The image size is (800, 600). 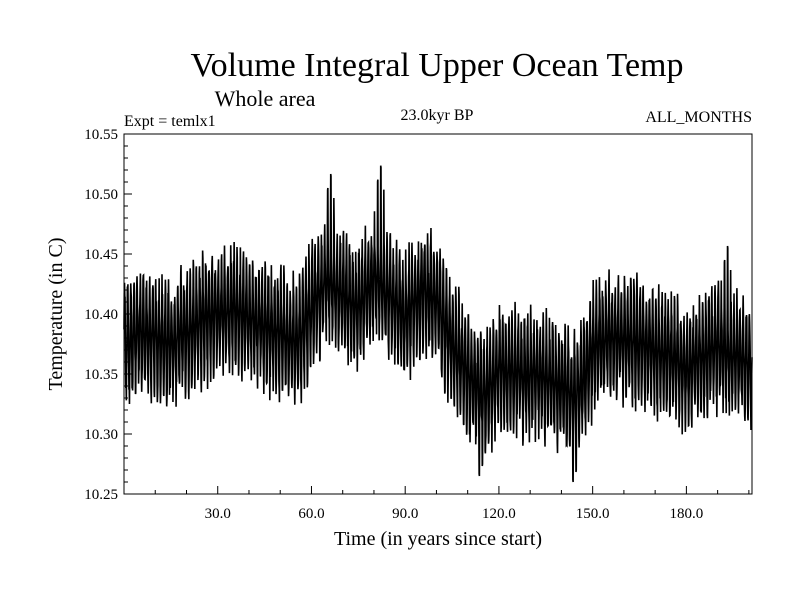 What do you see at coordinates (452, 504) in the screenshot?
I see `x-axis-ticks: 30.0 60.0 90.0 120.0 150.0 180.0` at bounding box center [452, 504].